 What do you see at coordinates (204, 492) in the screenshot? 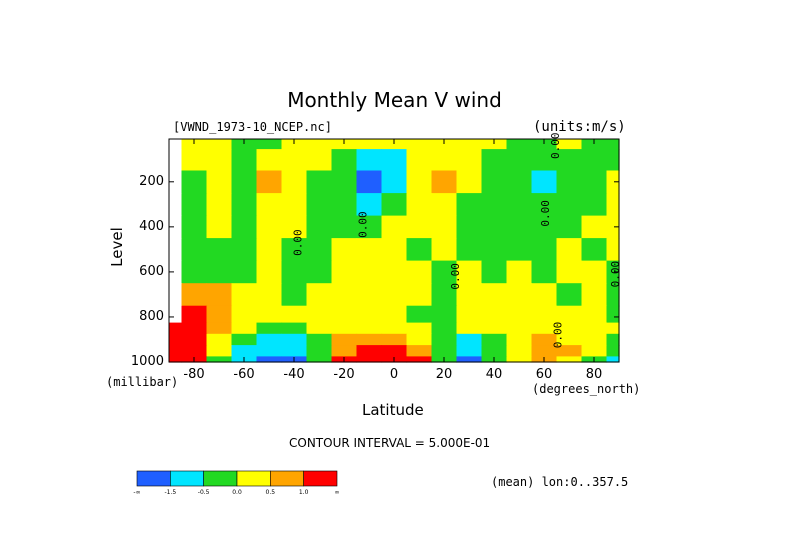
I see `colorbar-label: -0.5` at bounding box center [204, 492].